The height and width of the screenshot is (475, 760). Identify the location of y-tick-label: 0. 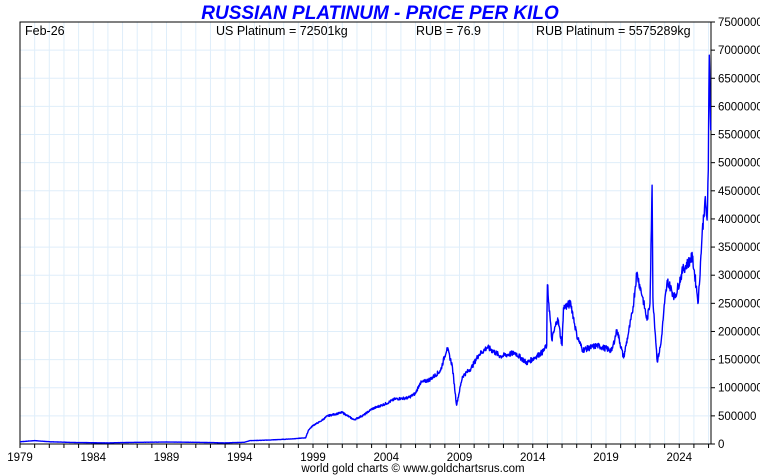
(721, 445).